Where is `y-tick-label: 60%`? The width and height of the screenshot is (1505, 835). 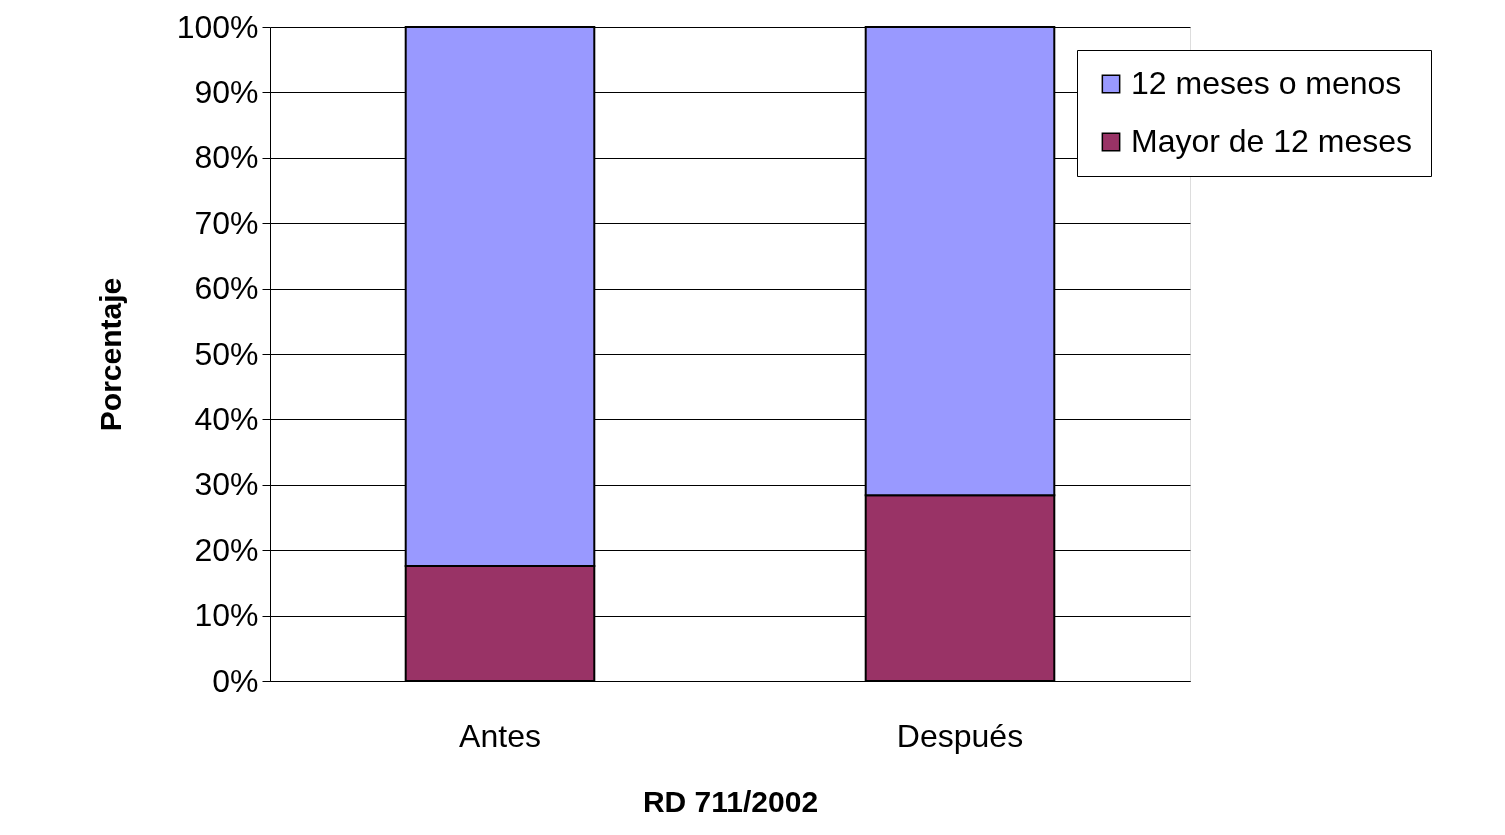
y-tick-label: 60% is located at coordinates (226, 288).